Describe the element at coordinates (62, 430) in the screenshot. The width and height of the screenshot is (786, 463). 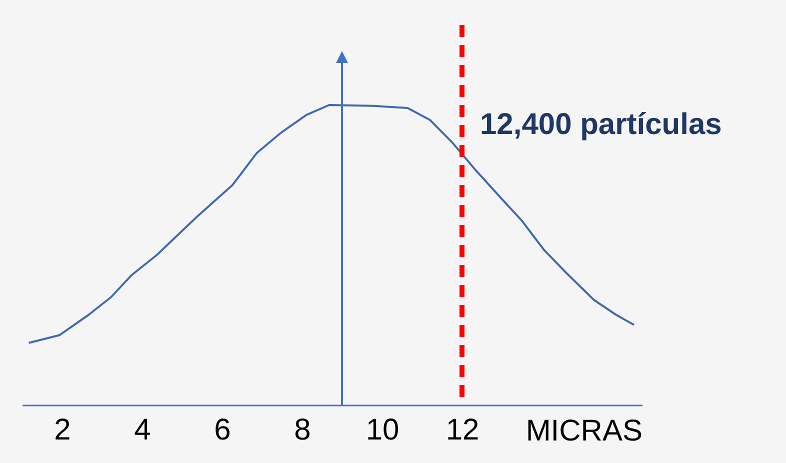
I see `x-tick-label: 2` at that location.